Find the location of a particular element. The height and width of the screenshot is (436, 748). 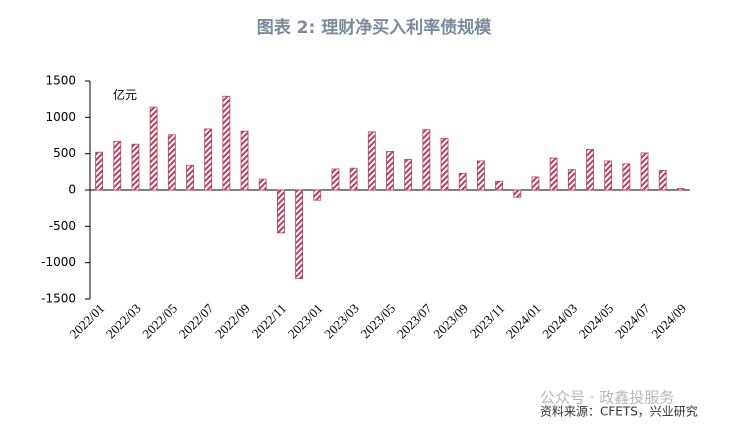

y-tick-label: 1500 is located at coordinates (60, 81).